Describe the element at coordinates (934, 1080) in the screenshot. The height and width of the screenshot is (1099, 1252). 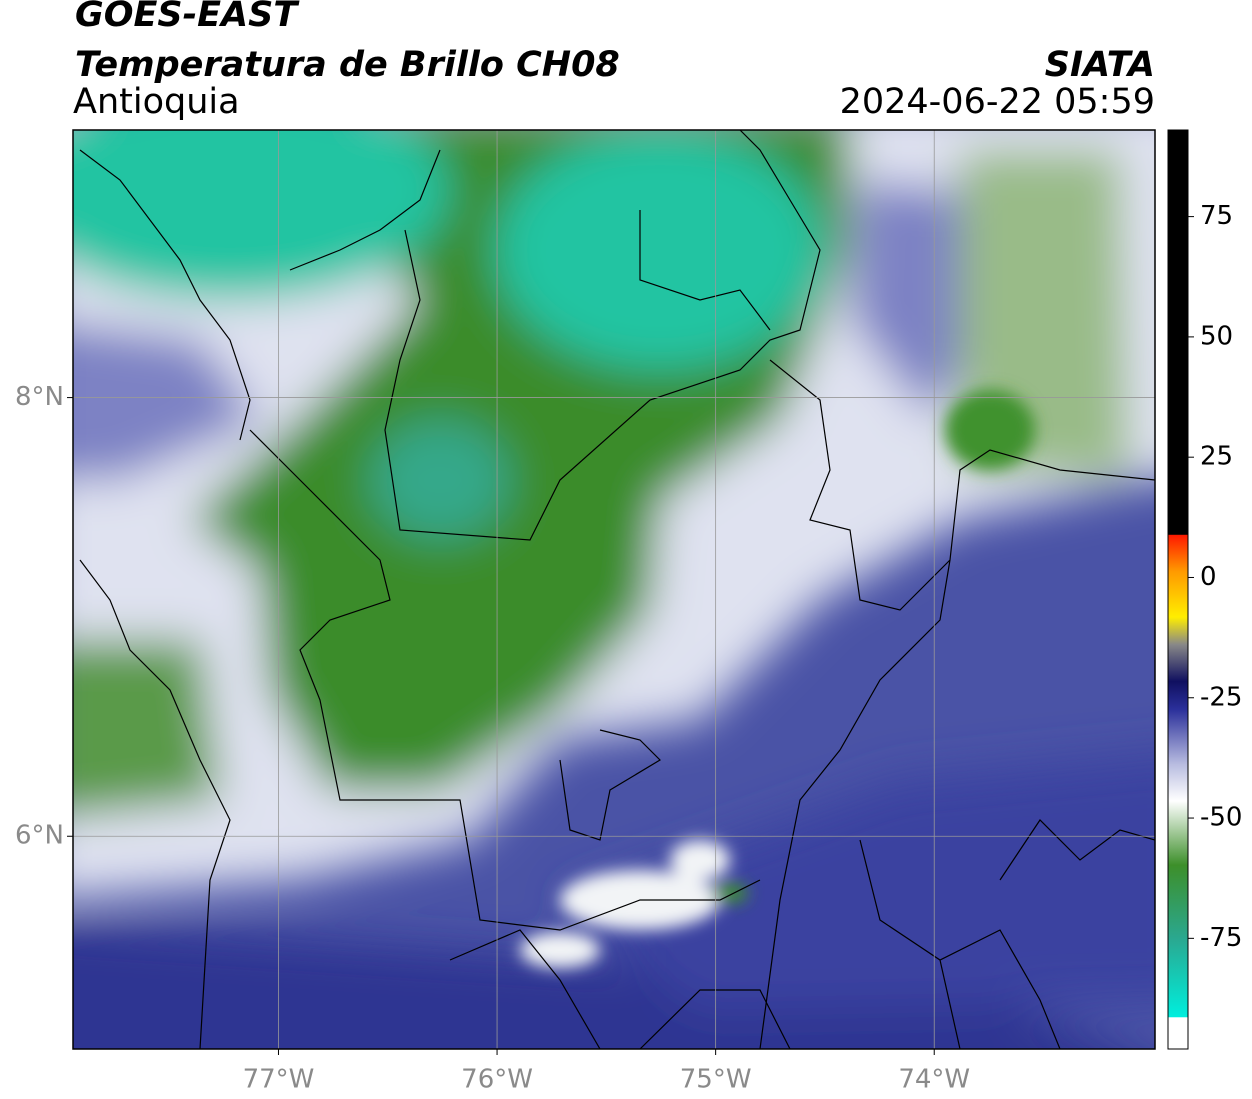
I see `x-tick-label: 74°W` at that location.